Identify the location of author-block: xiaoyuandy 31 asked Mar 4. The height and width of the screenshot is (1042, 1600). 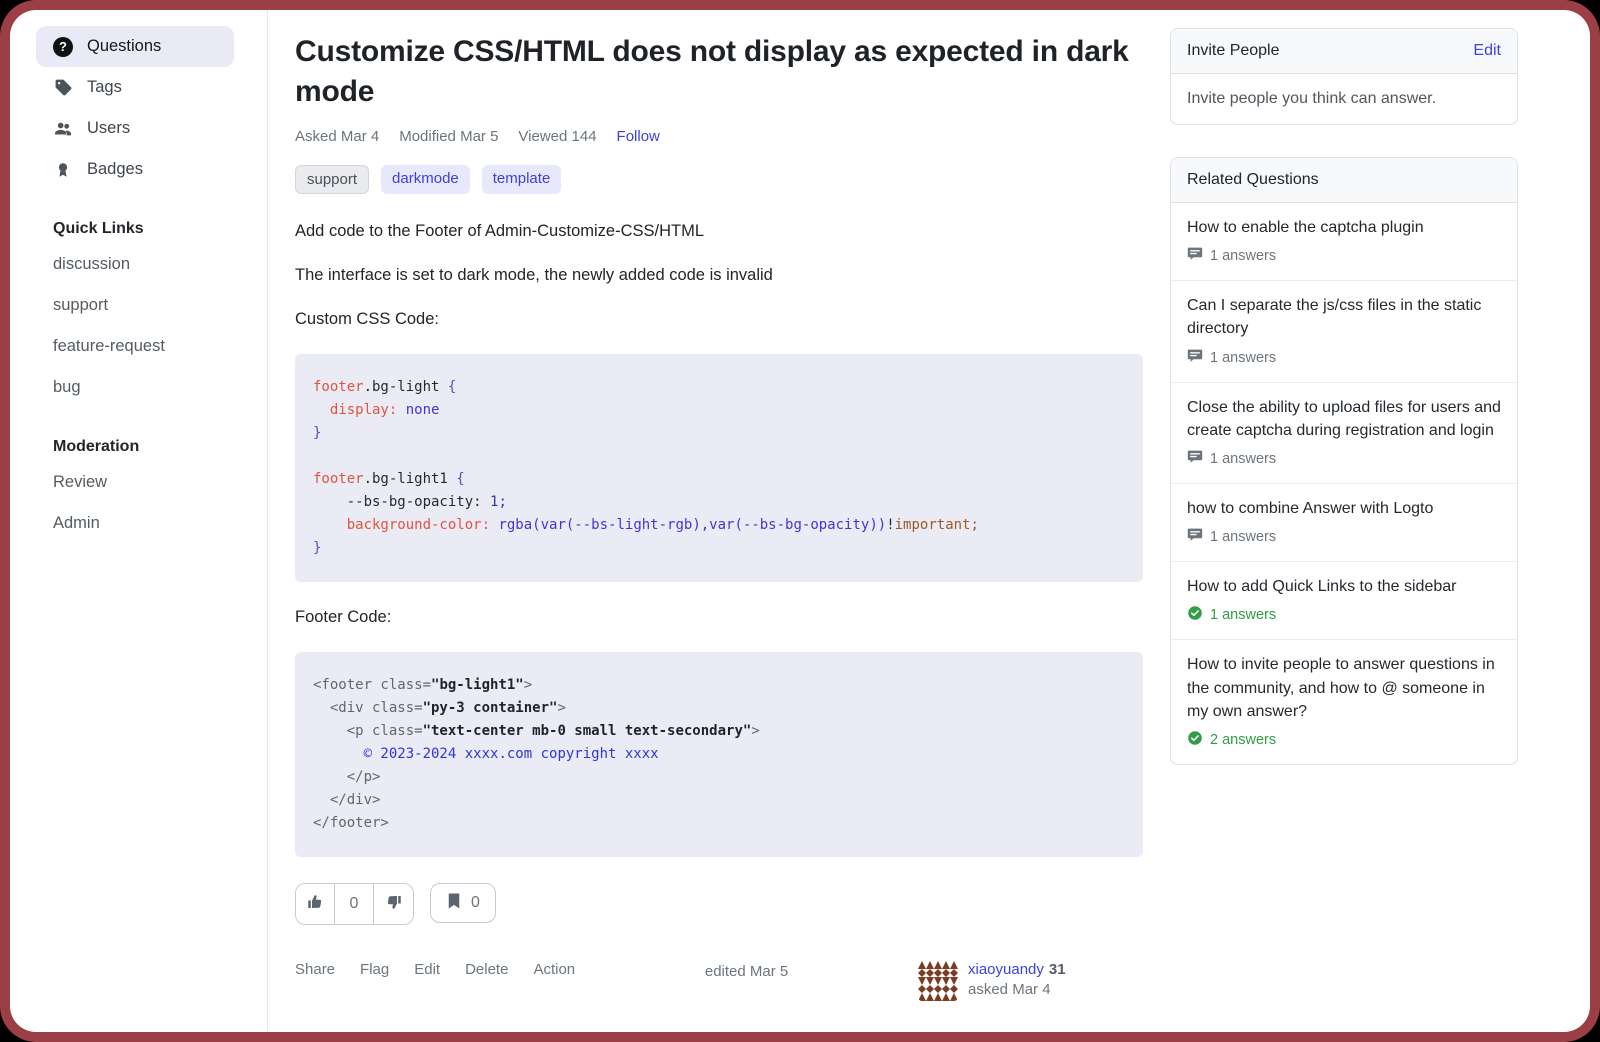
(1030, 981).